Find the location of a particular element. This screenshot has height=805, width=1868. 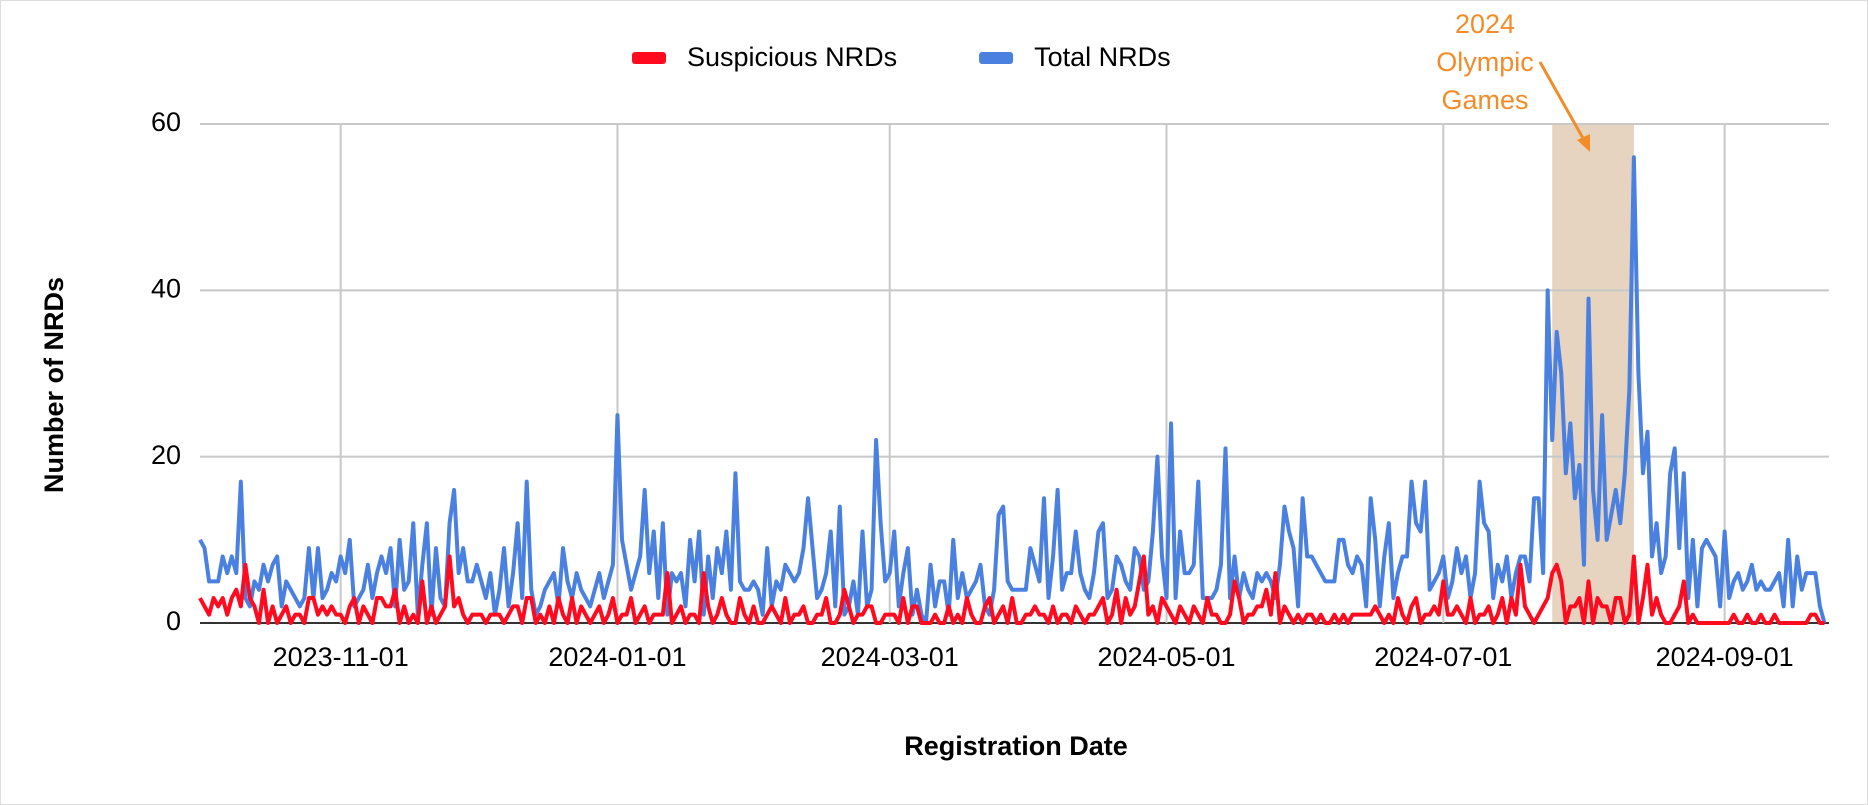

x-tick-label: 2023-11-01 is located at coordinates (341, 657).